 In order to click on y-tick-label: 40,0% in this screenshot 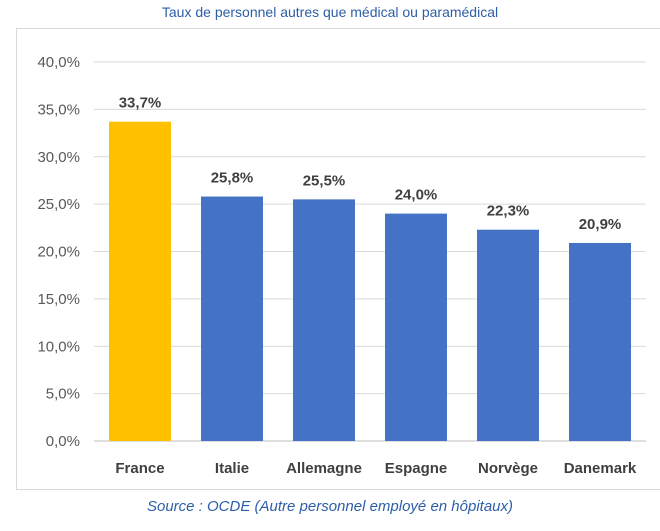, I will do `click(58, 62)`.